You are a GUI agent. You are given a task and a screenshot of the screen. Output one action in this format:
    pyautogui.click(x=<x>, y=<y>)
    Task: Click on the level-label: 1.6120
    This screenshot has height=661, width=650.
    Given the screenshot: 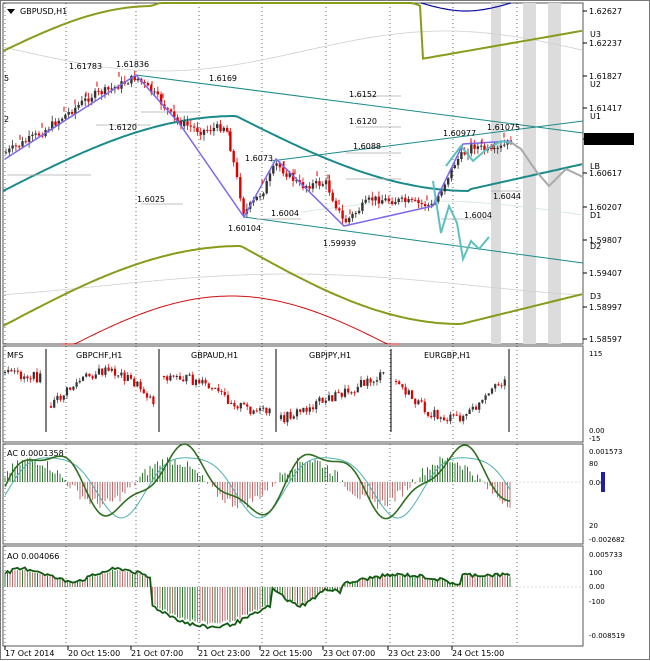 What is the action you would take?
    pyautogui.click(x=363, y=121)
    